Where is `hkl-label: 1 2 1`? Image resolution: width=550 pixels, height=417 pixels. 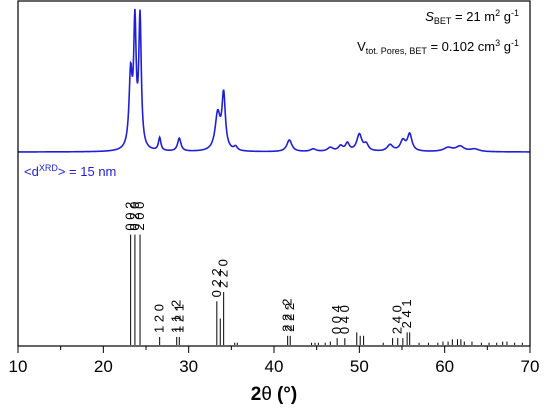 hkl-label: 1 2 1 is located at coordinates (178, 318).